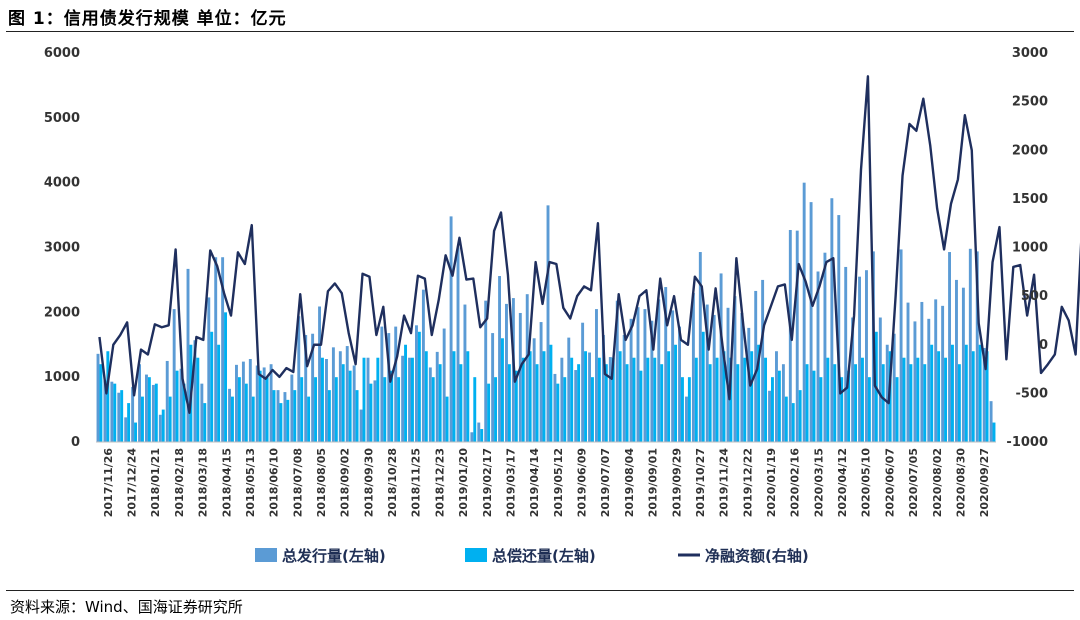 The height and width of the screenshot is (620, 1080). I want to click on y-axis-left: 0 1000 2000 3000 4000 5000 6000, so click(62, 248).